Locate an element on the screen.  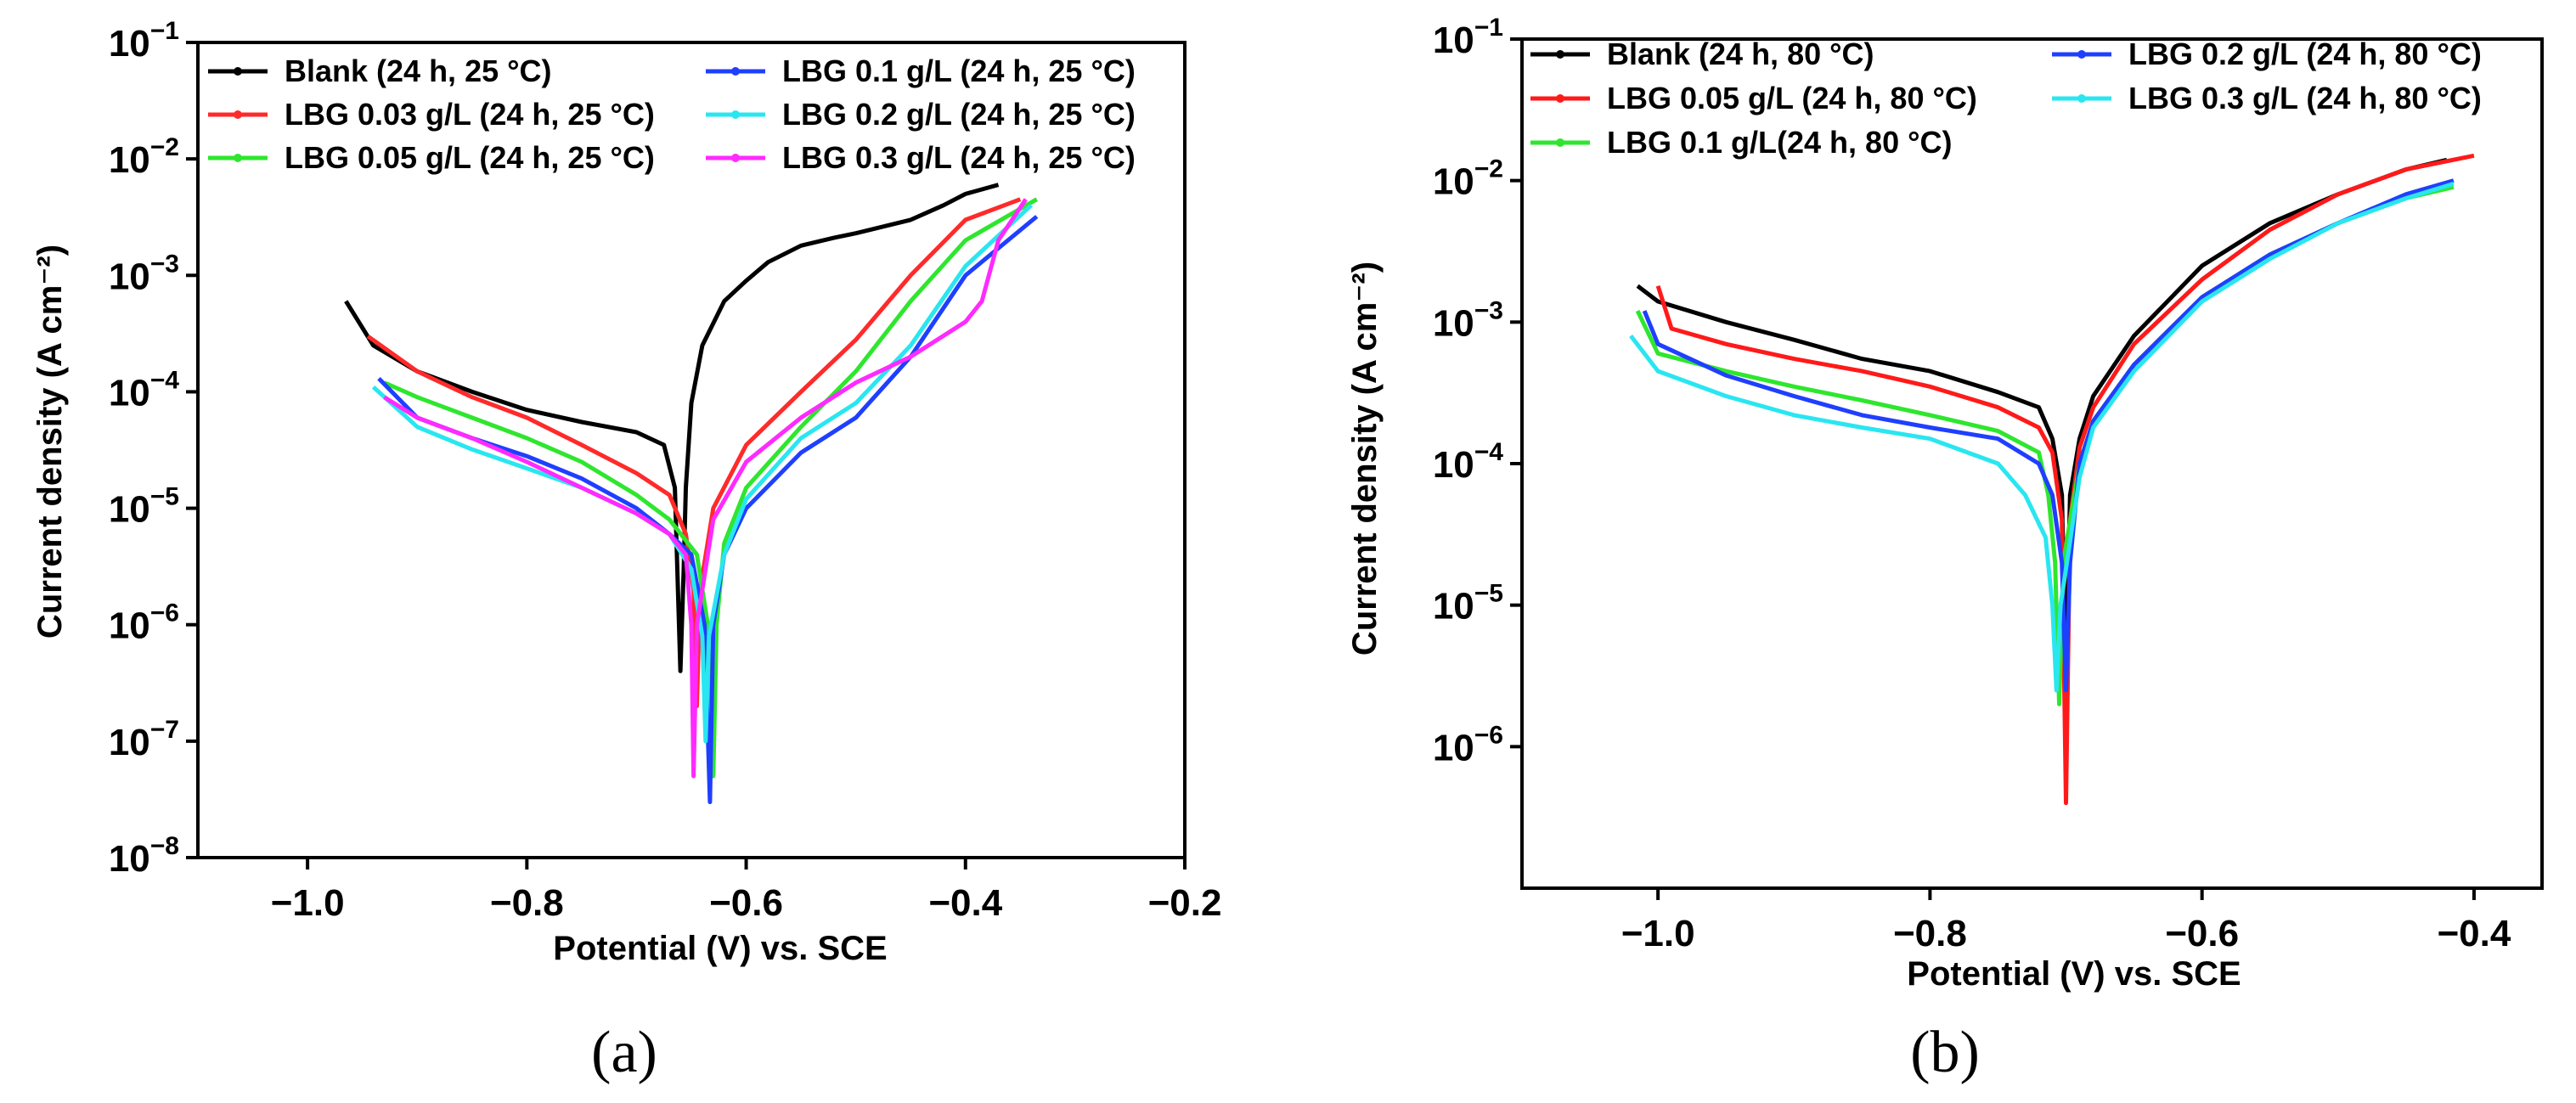
panel-a-label: (a) is located at coordinates (624, 1052).